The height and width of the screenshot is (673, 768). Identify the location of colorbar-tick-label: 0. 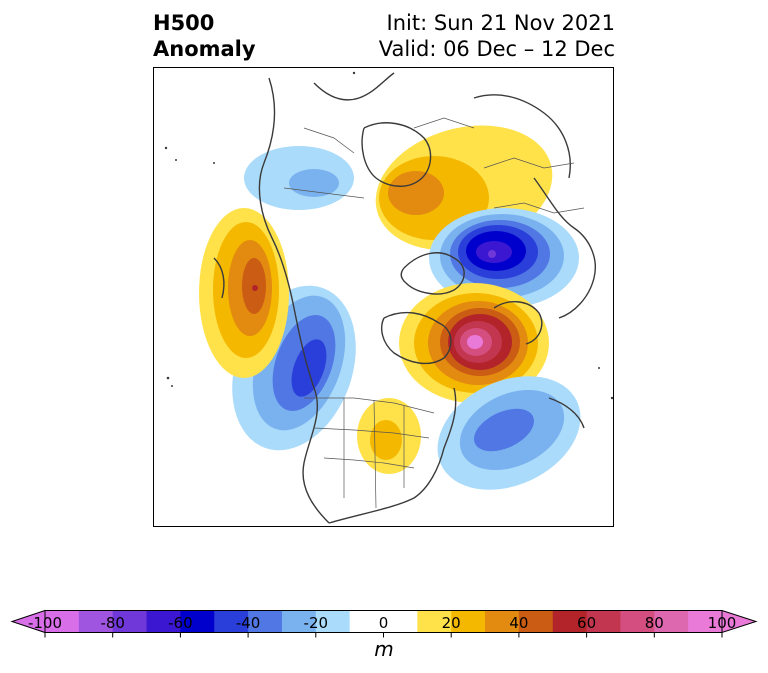
(383, 623).